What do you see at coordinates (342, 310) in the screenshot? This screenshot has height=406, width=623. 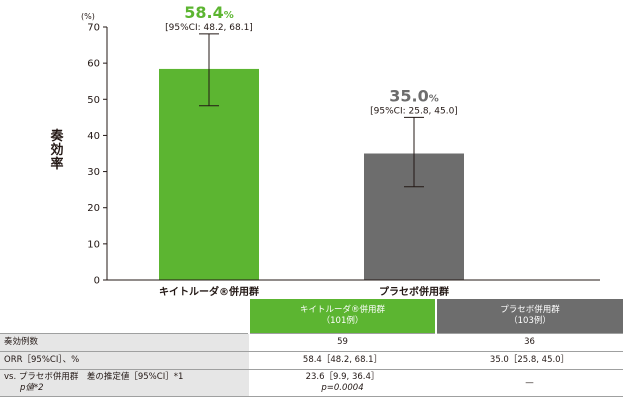 I see `header-keytruda-name: キイトルーダ®併用群` at bounding box center [342, 310].